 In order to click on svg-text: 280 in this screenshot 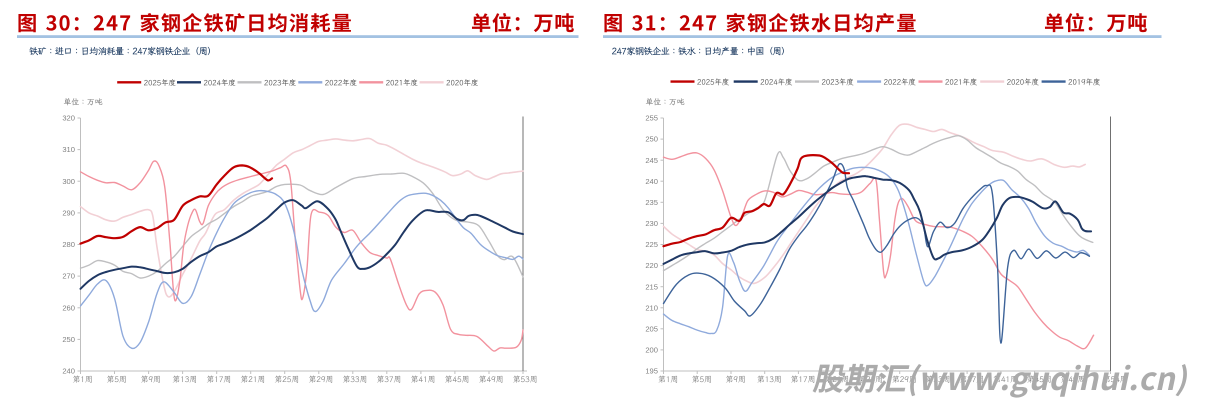, I will do `click(68, 244)`.